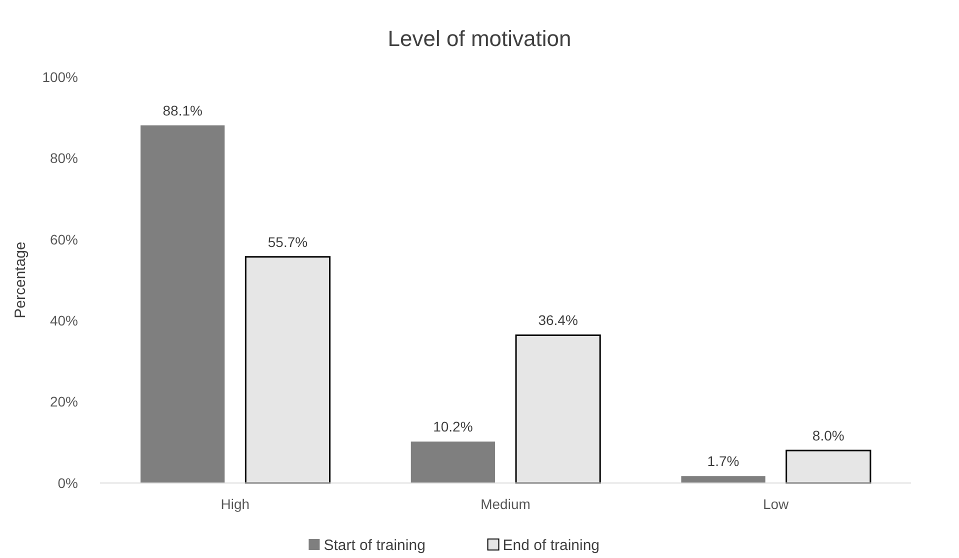  I want to click on legend-label: Start of training, so click(375, 545).